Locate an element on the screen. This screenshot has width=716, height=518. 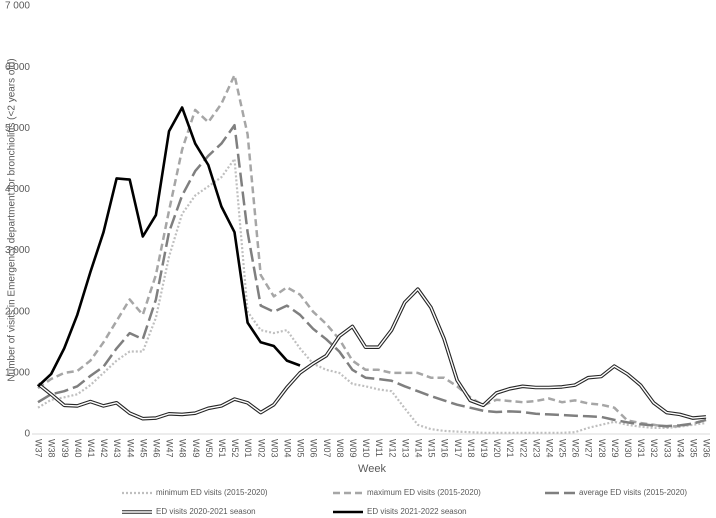
y-tick-label: 0 is located at coordinates (27, 434).